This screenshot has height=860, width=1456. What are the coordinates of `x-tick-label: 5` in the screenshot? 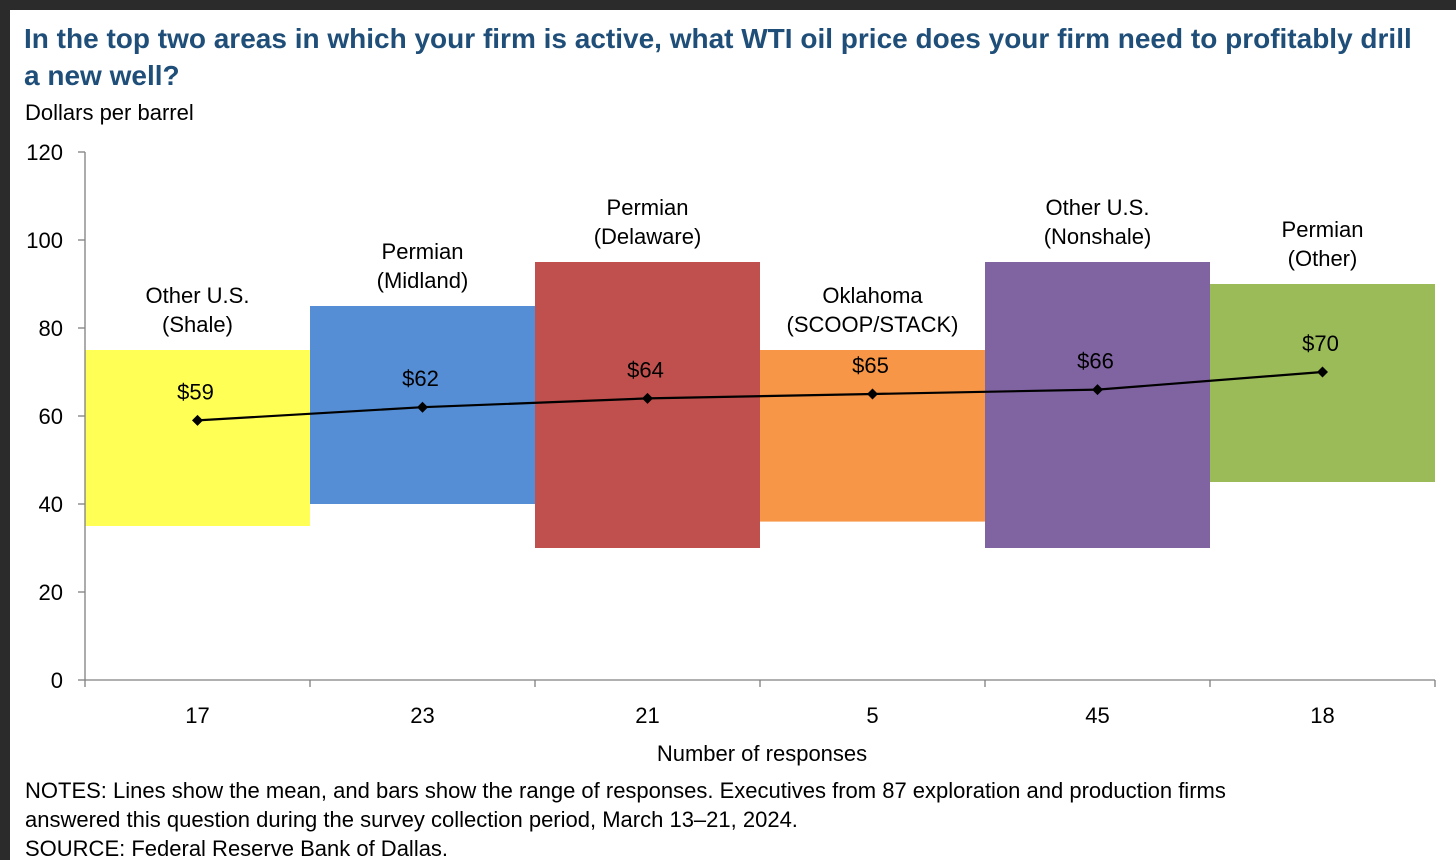 It's located at (872, 715).